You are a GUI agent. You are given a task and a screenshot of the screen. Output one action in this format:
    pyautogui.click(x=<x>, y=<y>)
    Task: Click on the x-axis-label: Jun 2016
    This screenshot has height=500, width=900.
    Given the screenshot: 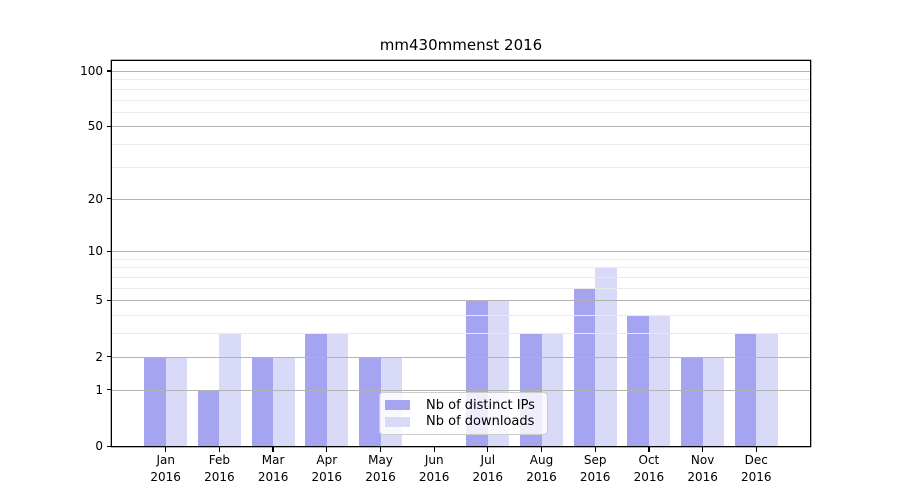 What is the action you would take?
    pyautogui.click(x=434, y=468)
    